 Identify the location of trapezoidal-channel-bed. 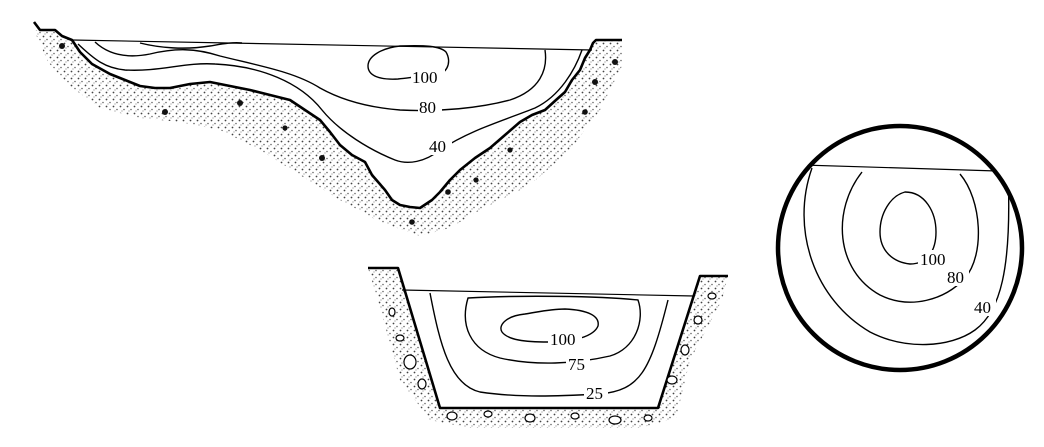
(548, 338).